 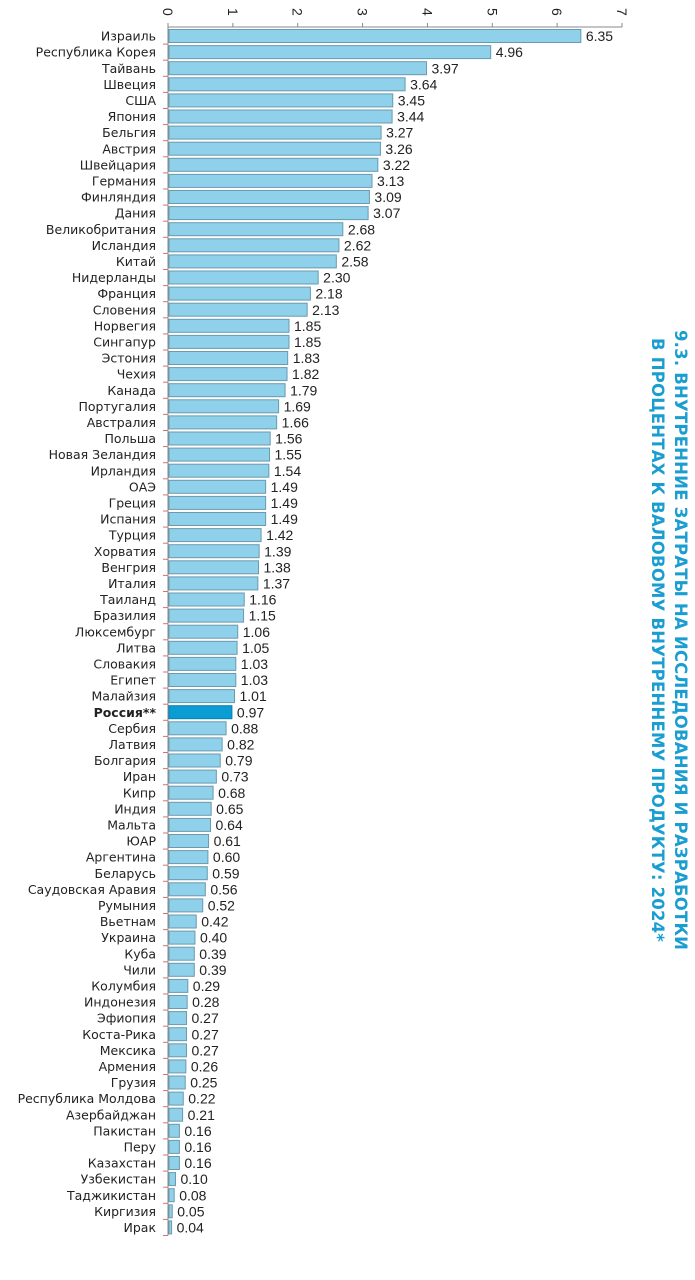 What do you see at coordinates (492, 12) in the screenshot?
I see `x-tick-label: 5` at bounding box center [492, 12].